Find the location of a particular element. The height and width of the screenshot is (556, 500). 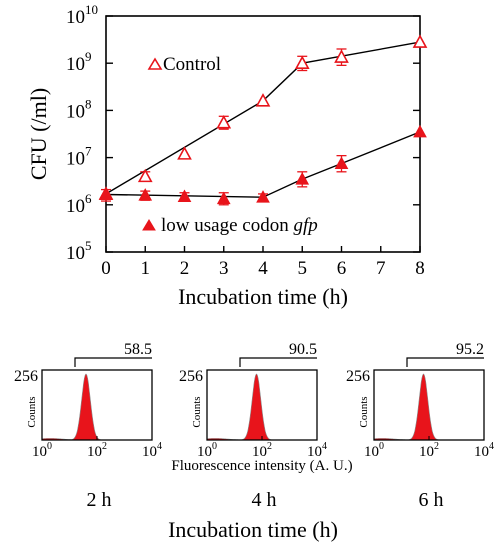

x-axis-ticks: 0 1 2 3 4 5 6 7 8 is located at coordinates (263, 262).